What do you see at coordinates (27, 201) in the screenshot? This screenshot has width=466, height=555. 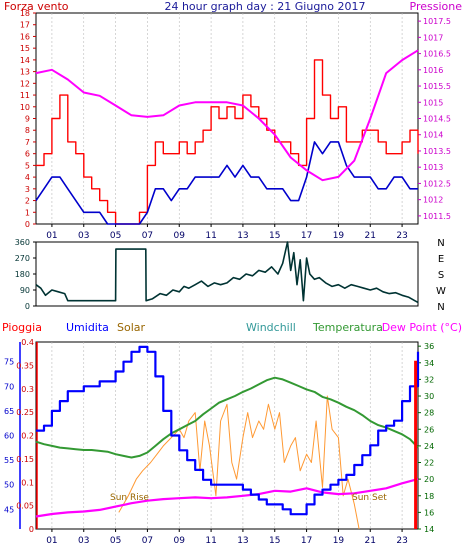 I see `panel1-left-tick-label: 2` at bounding box center [27, 201].